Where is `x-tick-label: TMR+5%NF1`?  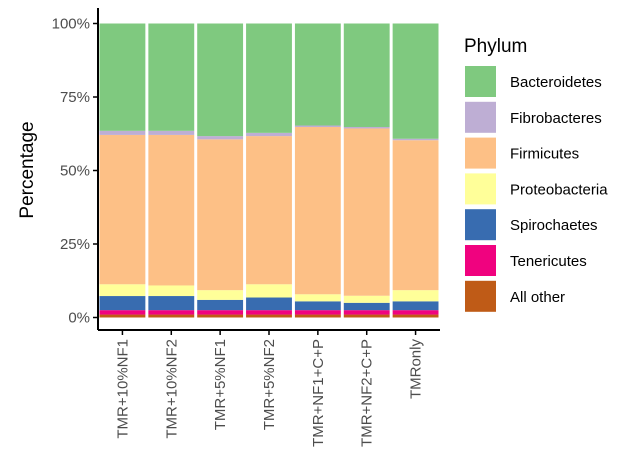 x-tick-label: TMR+5%NF1 is located at coordinates (220, 384).